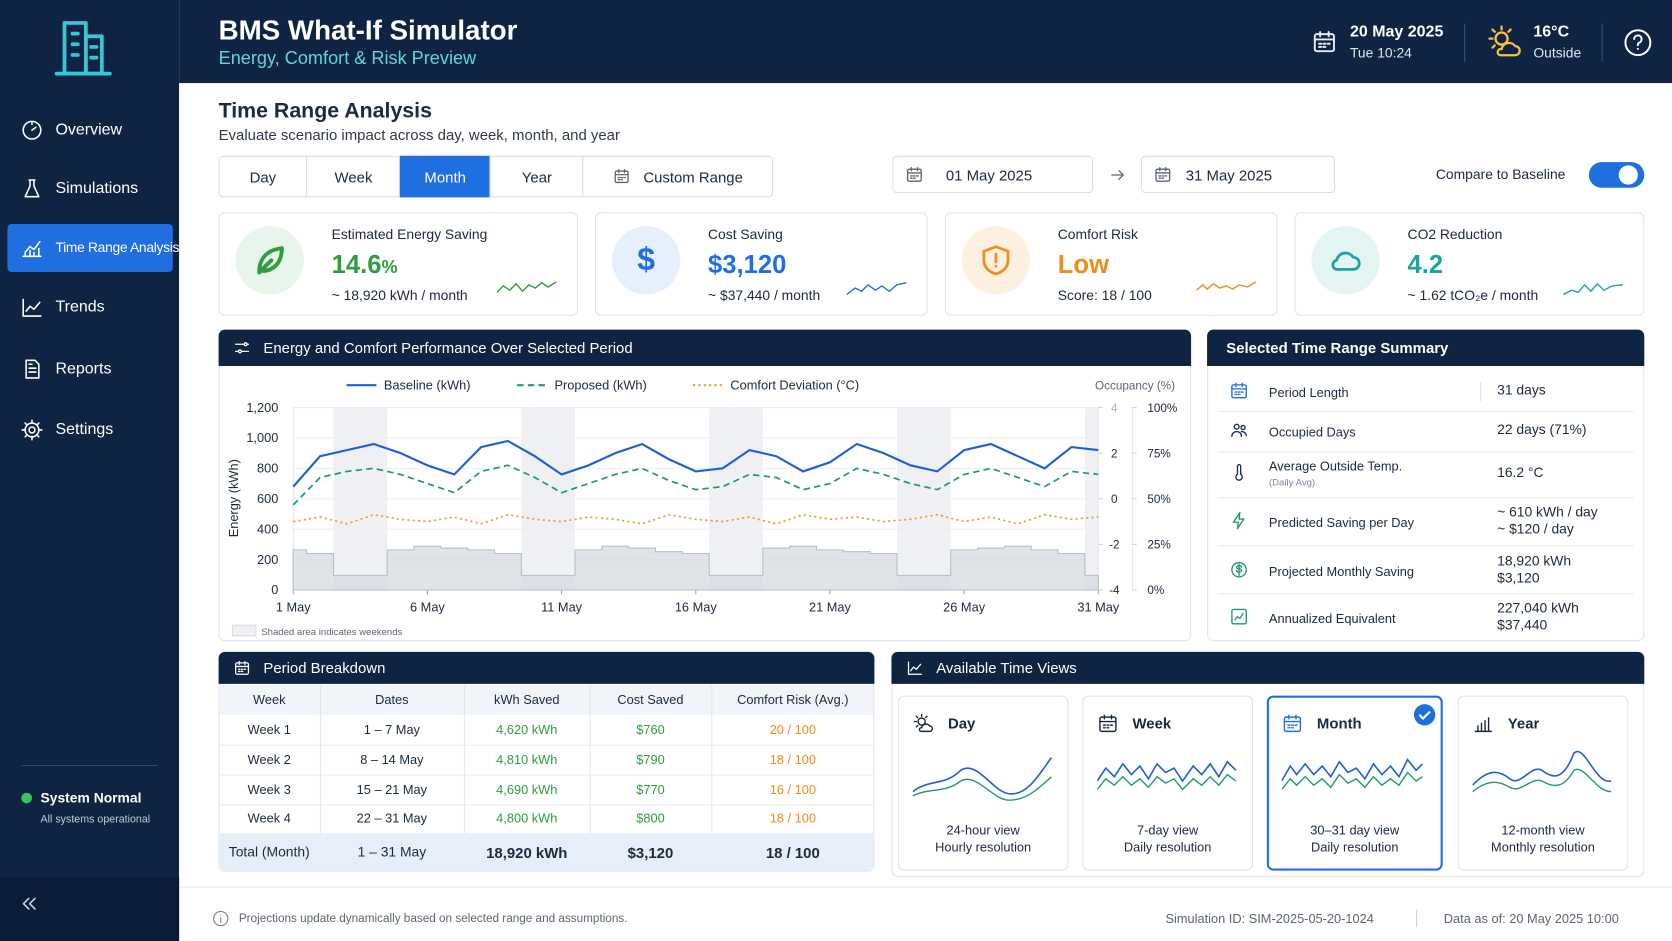  Describe the element at coordinates (117, 246) in the screenshot. I see `nav-label: Time Range Analysis` at that location.